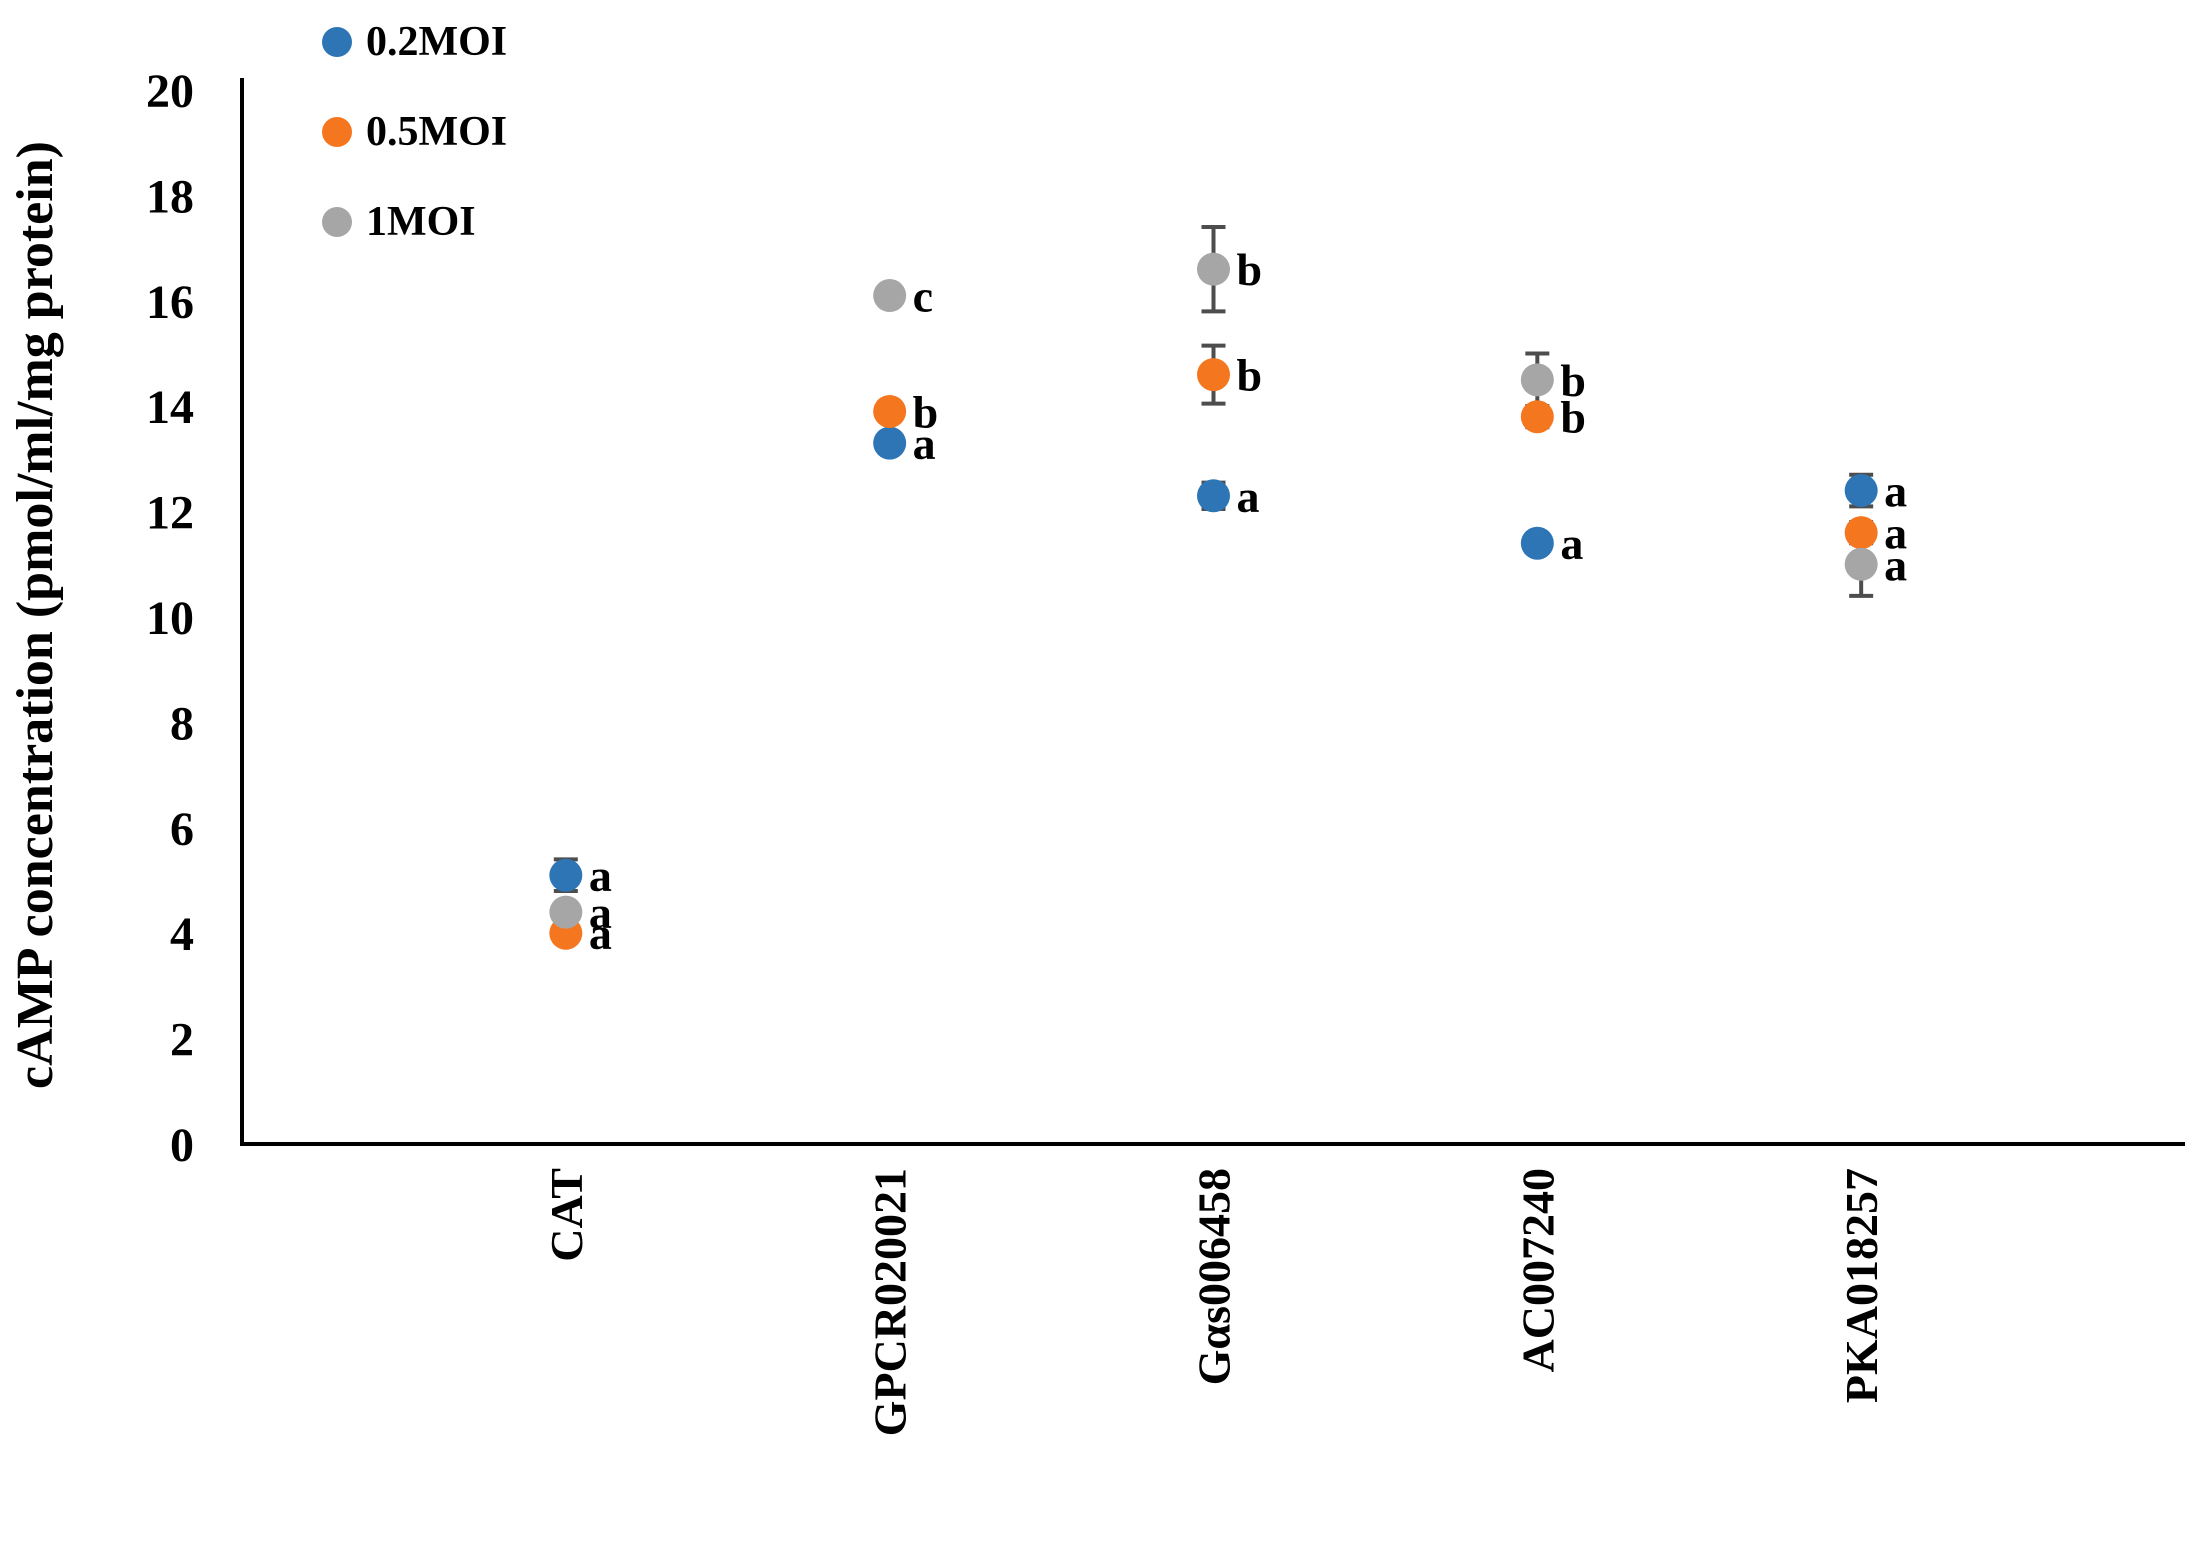 The image size is (2207, 1547). Describe the element at coordinates (437, 132) in the screenshot. I see `legend-label-05moi: 0.5MOI` at that location.